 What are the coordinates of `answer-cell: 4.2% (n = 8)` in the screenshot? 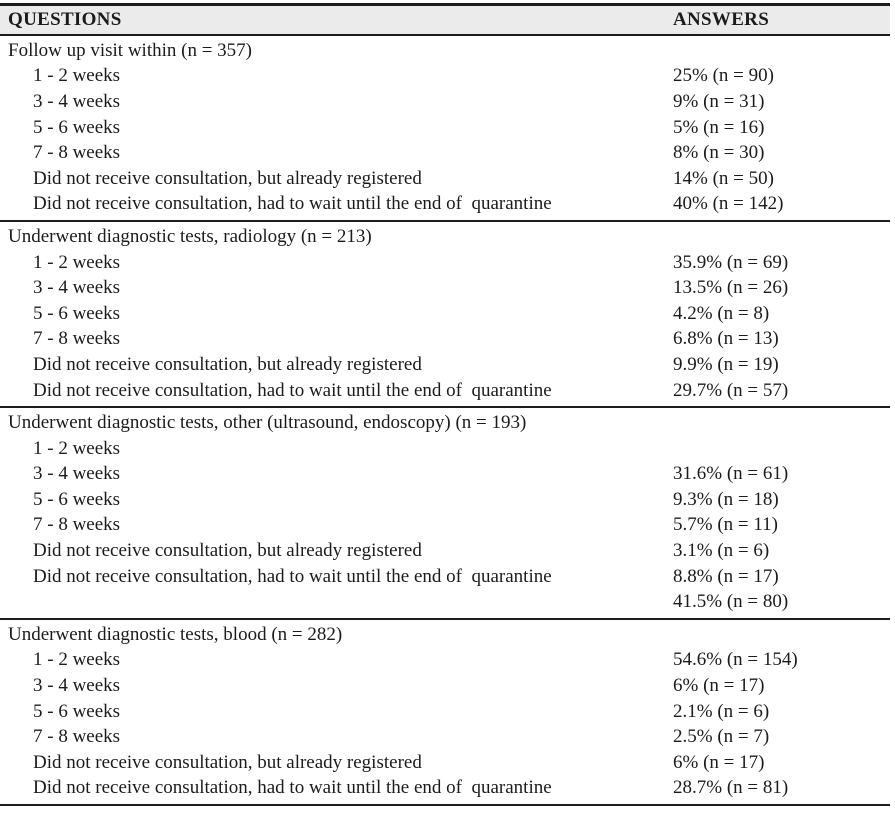 It's located at (721, 313).